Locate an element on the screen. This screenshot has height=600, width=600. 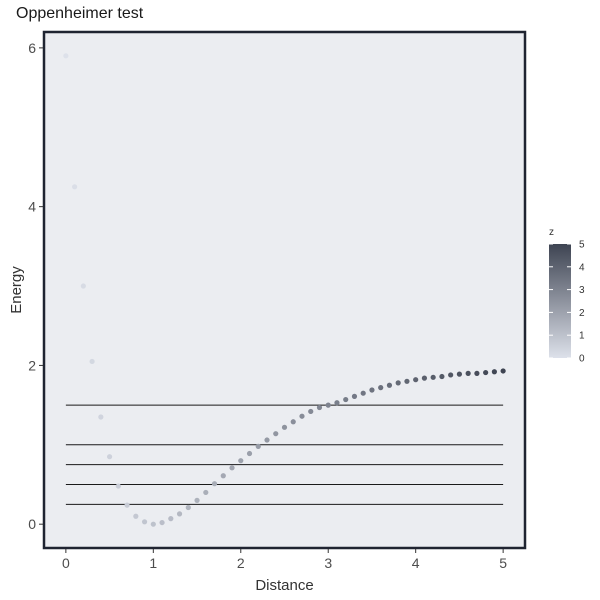
y-axis-title: Energy is located at coordinates (16, 290).